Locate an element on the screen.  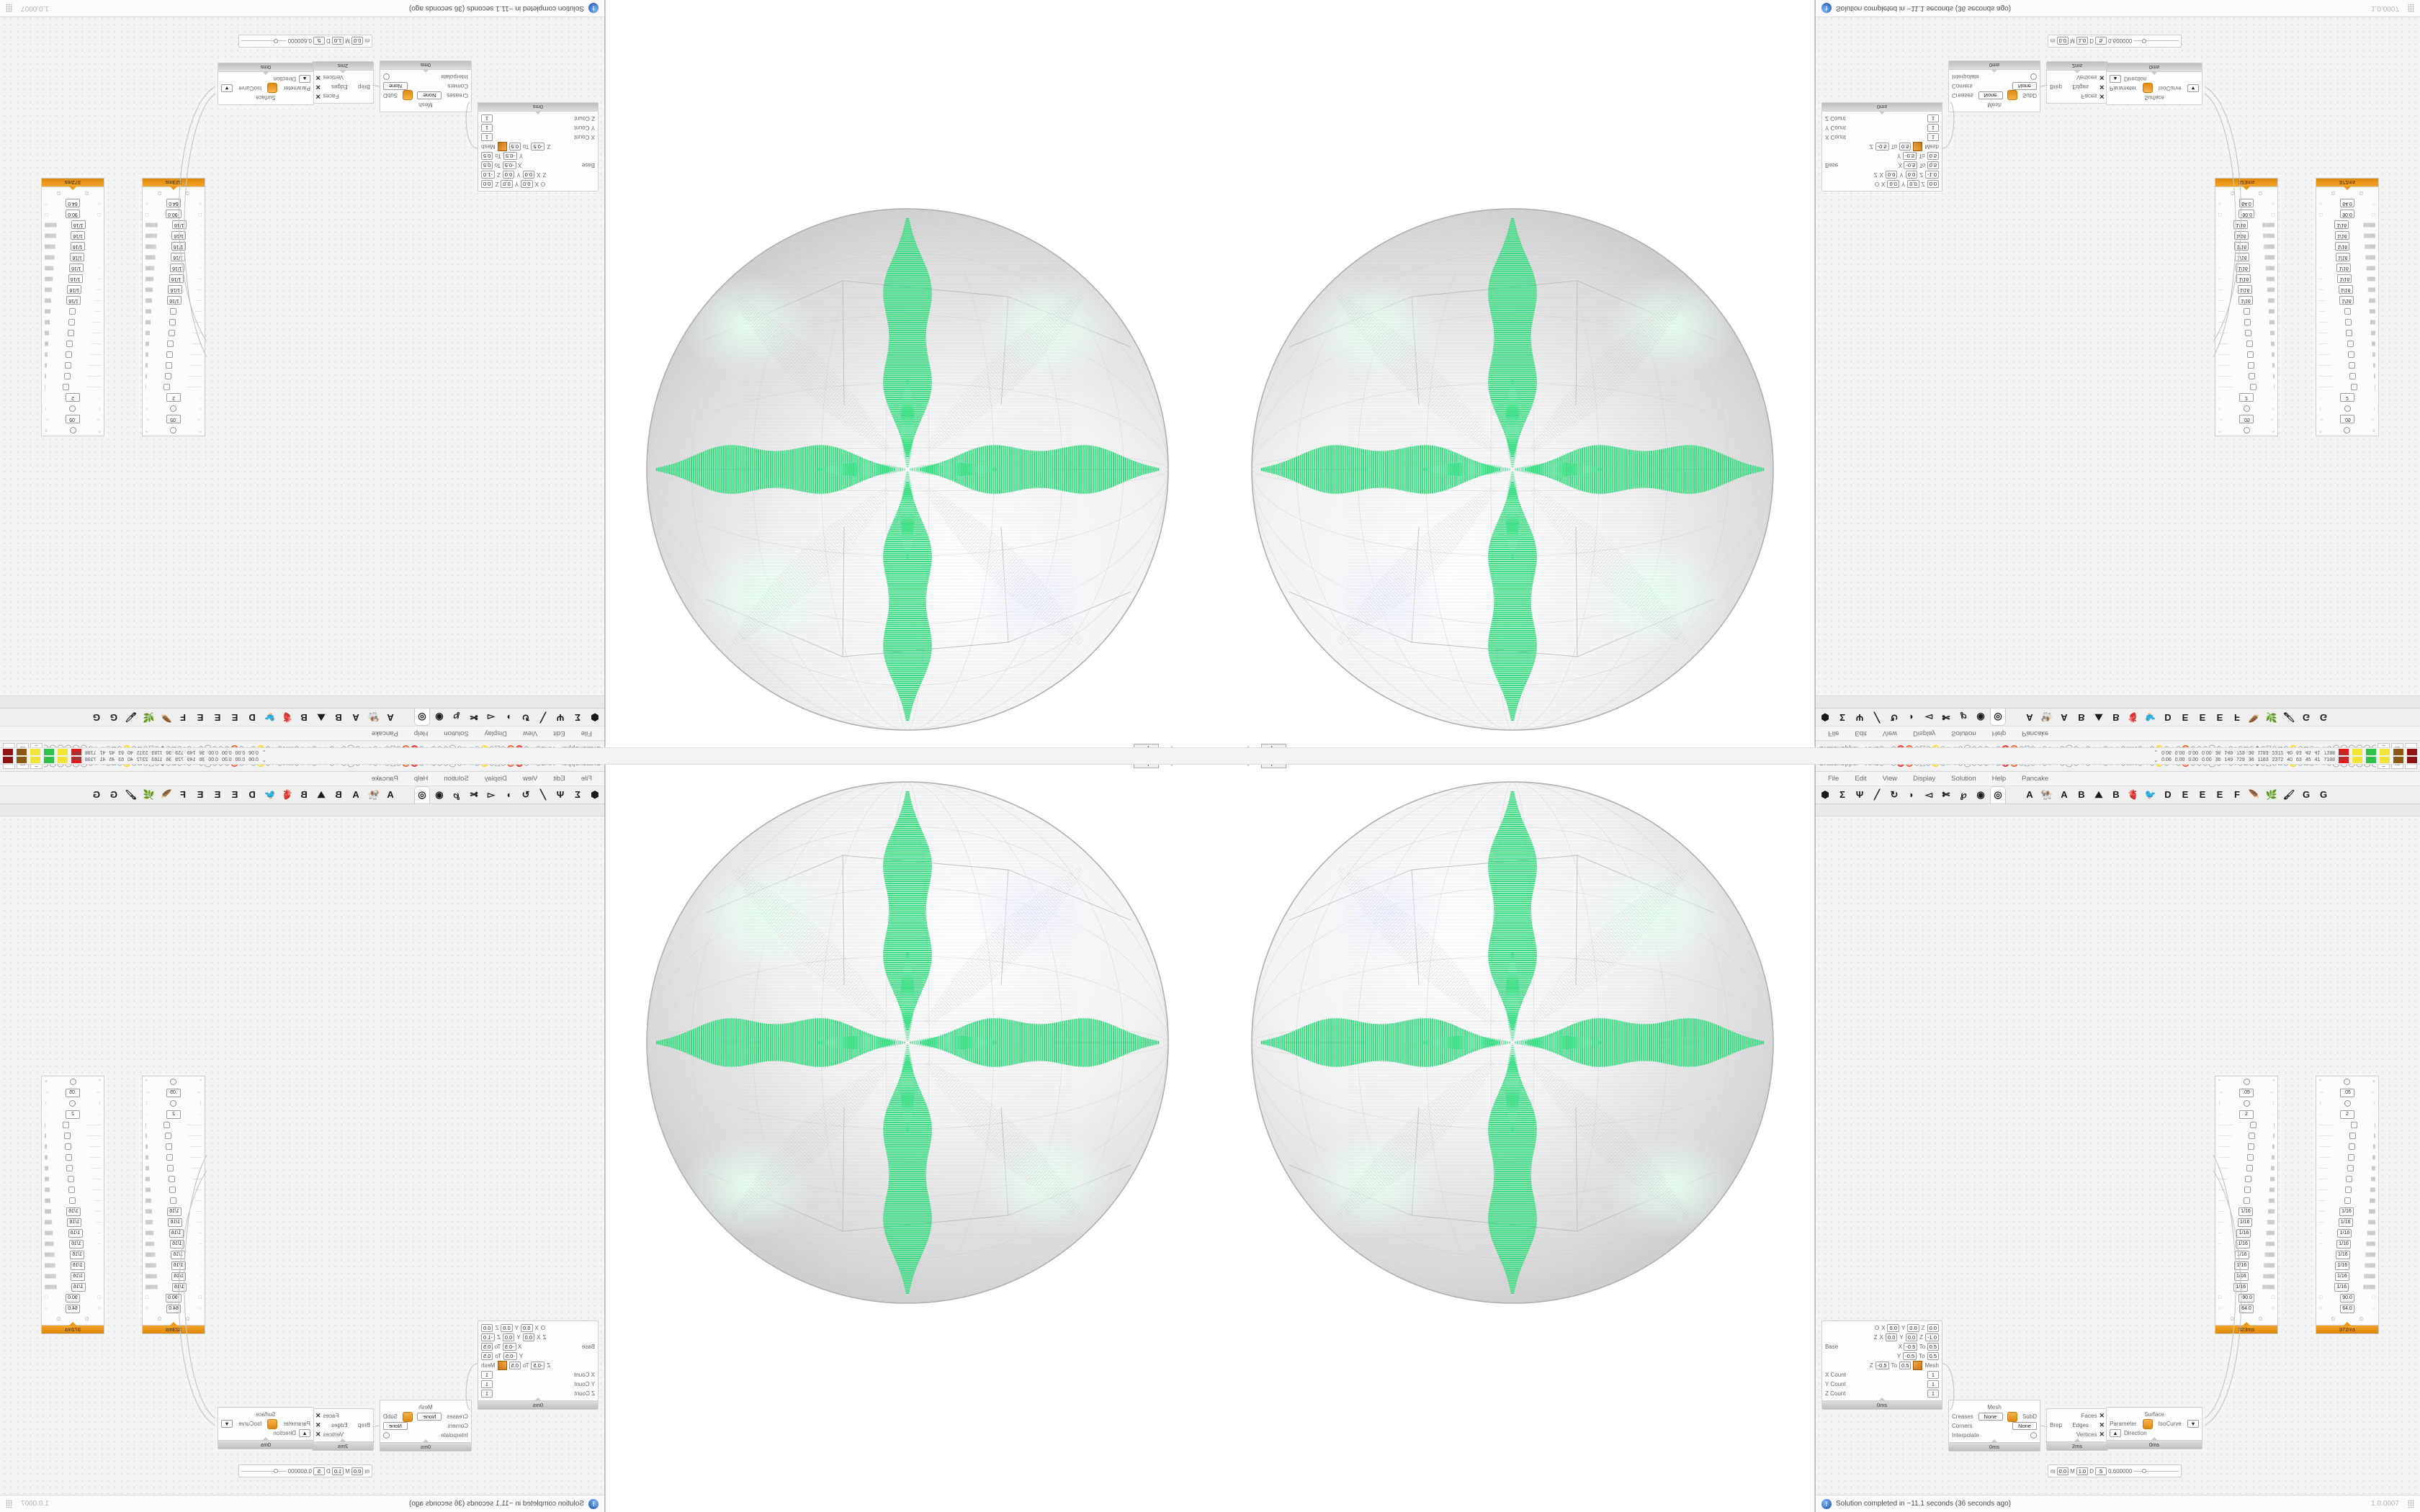
sphere-render is located at coordinates (1512, 371).